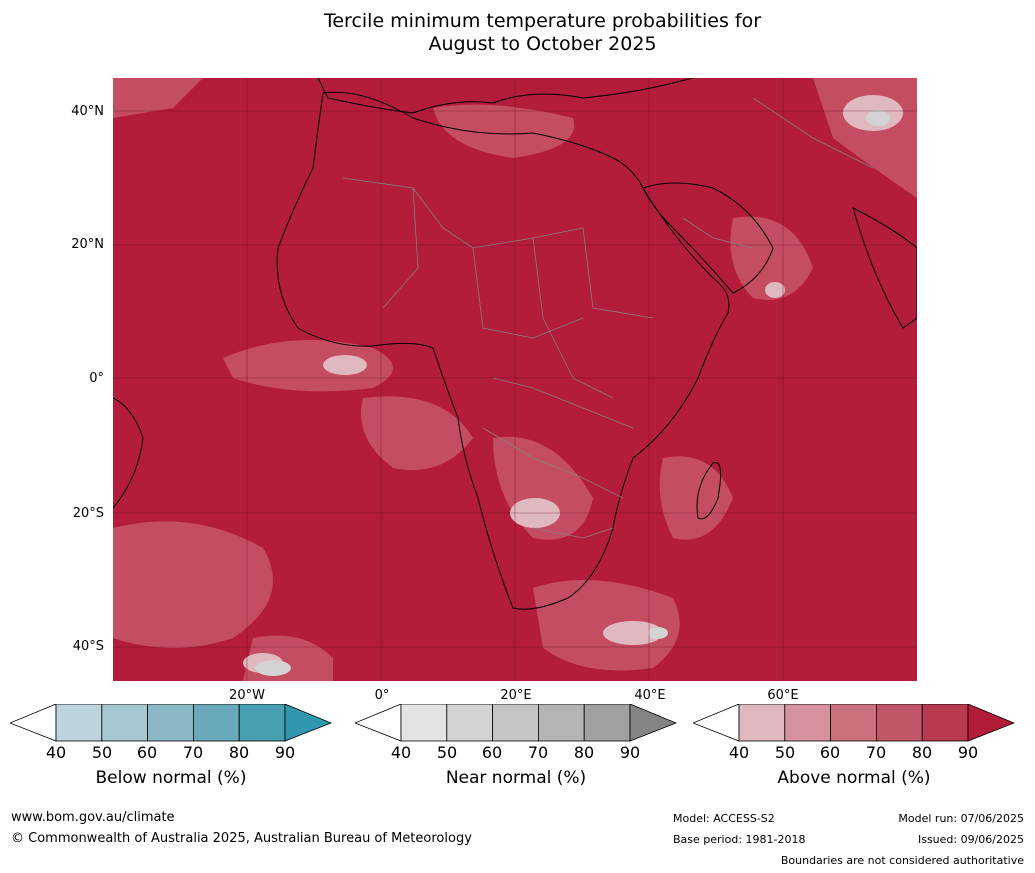  I want to click on lat-label-40s: 40°S, so click(88, 646).